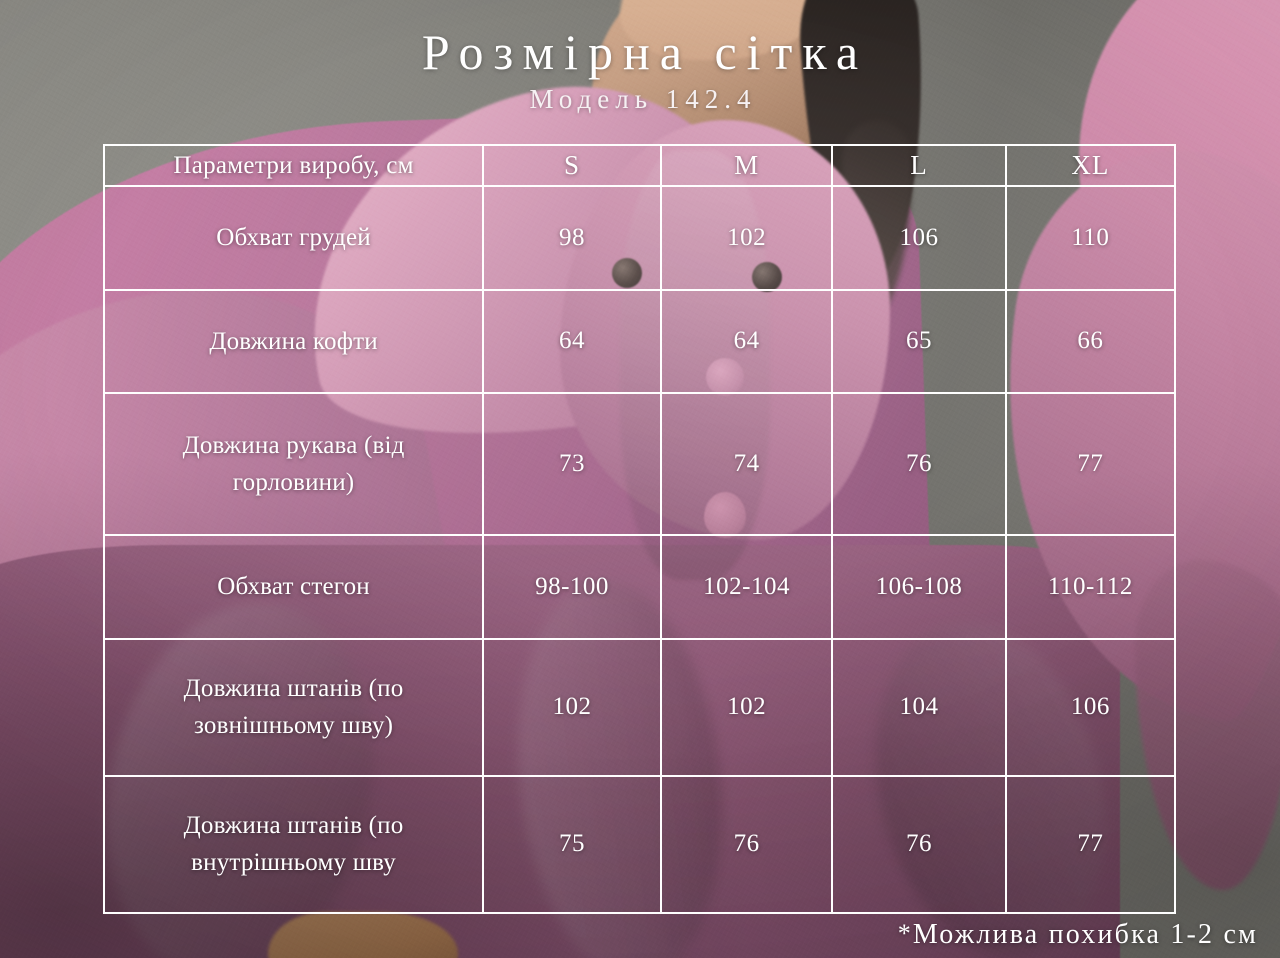  I want to click on cell-xl: 66, so click(1090, 341).